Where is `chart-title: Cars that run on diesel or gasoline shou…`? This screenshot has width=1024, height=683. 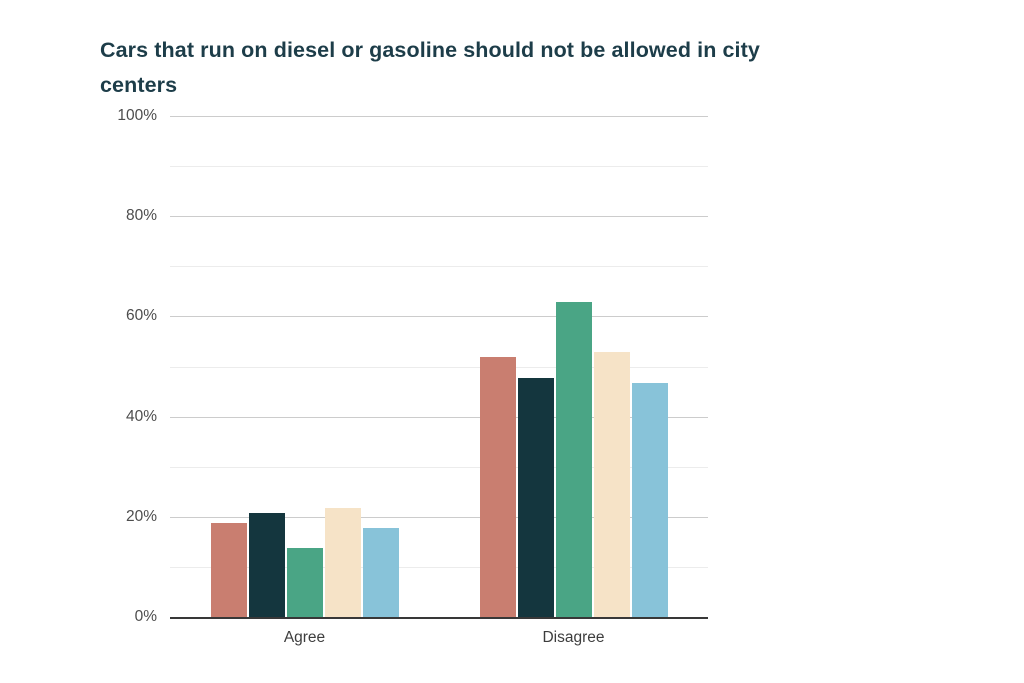 chart-title: Cars that run on diesel or gasoline shou… is located at coordinates (430, 67).